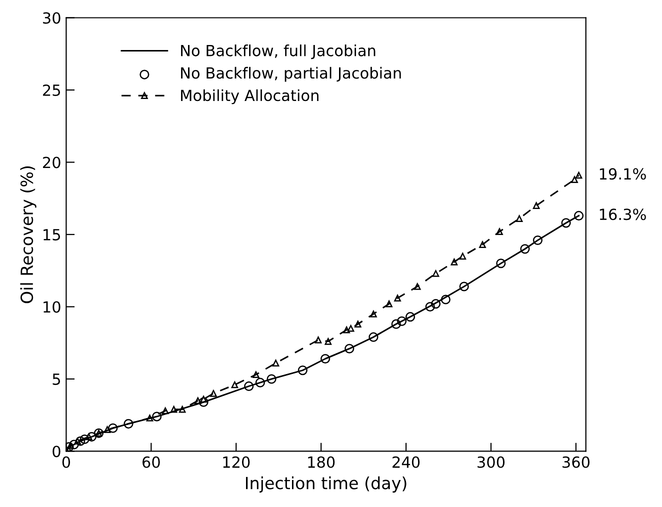 The width and height of the screenshot is (662, 507). What do you see at coordinates (66, 462) in the screenshot?
I see `x-tick-label: 0` at bounding box center [66, 462].